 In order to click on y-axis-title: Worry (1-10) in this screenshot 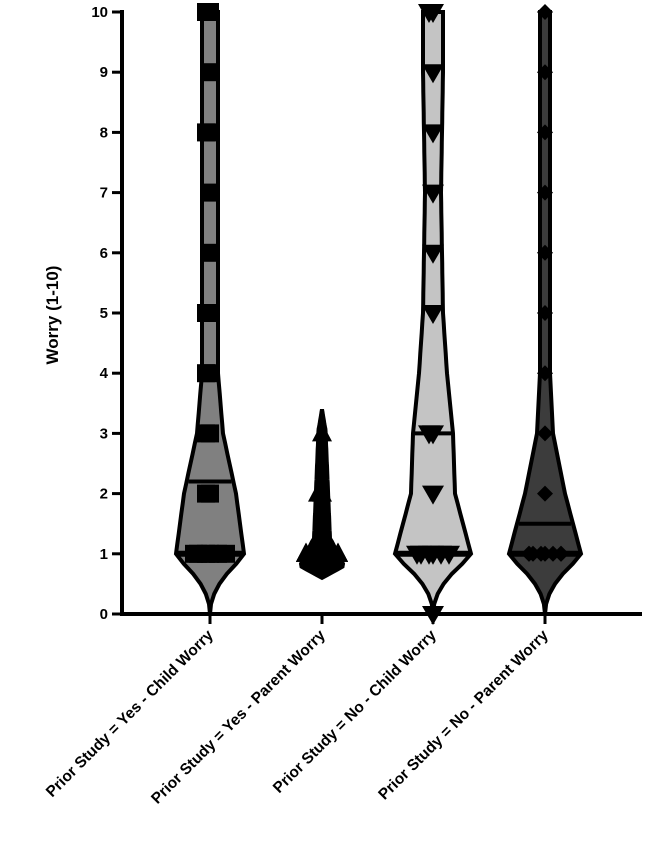, I will do `click(52, 315)`.